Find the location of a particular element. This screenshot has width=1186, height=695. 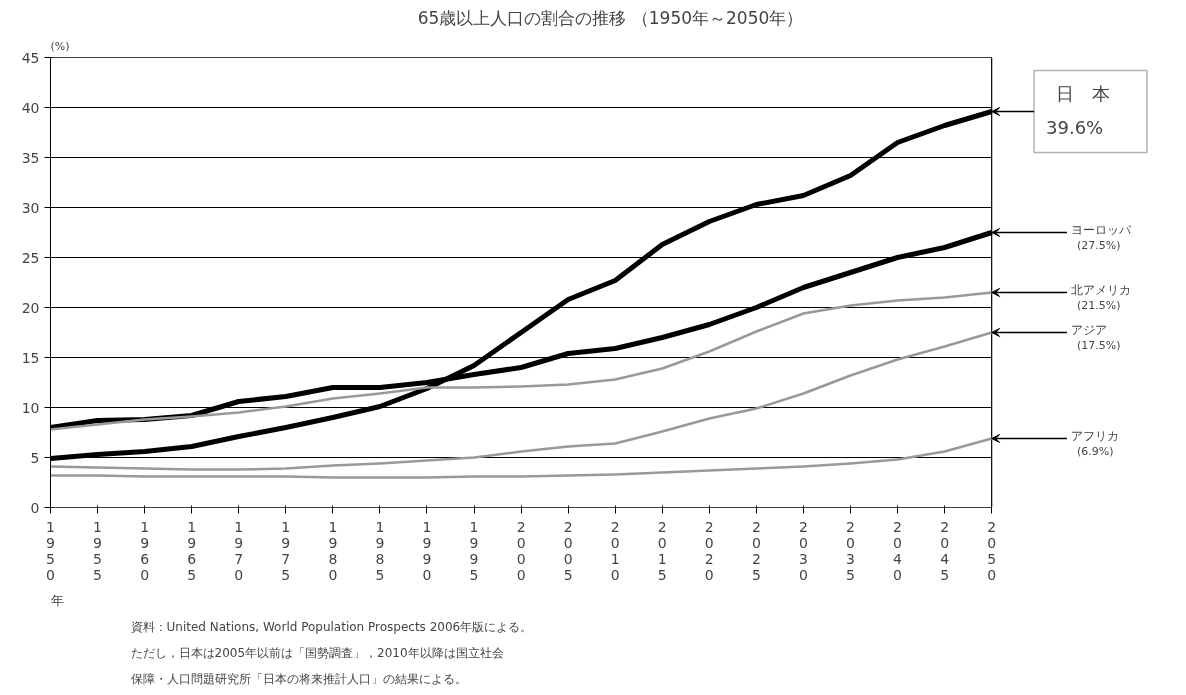

x-tick-label: 1 9 9 0 is located at coordinates (427, 550).